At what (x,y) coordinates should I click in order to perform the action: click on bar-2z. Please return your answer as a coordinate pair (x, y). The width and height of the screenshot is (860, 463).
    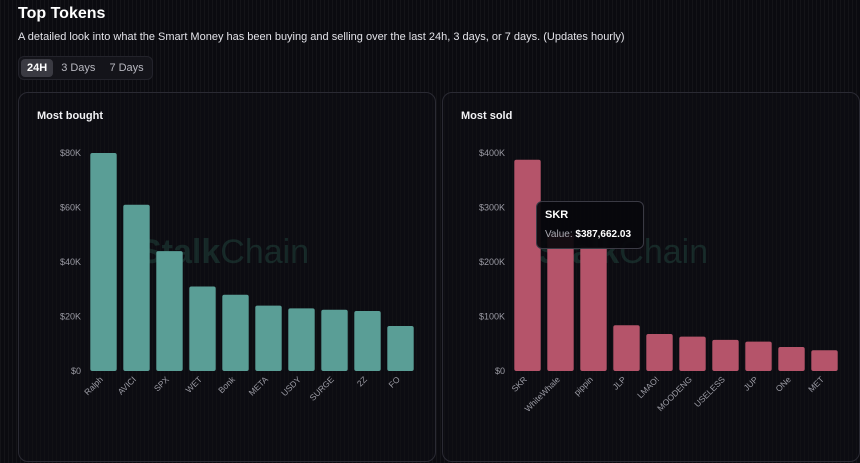
    Looking at the image, I should click on (367, 341).